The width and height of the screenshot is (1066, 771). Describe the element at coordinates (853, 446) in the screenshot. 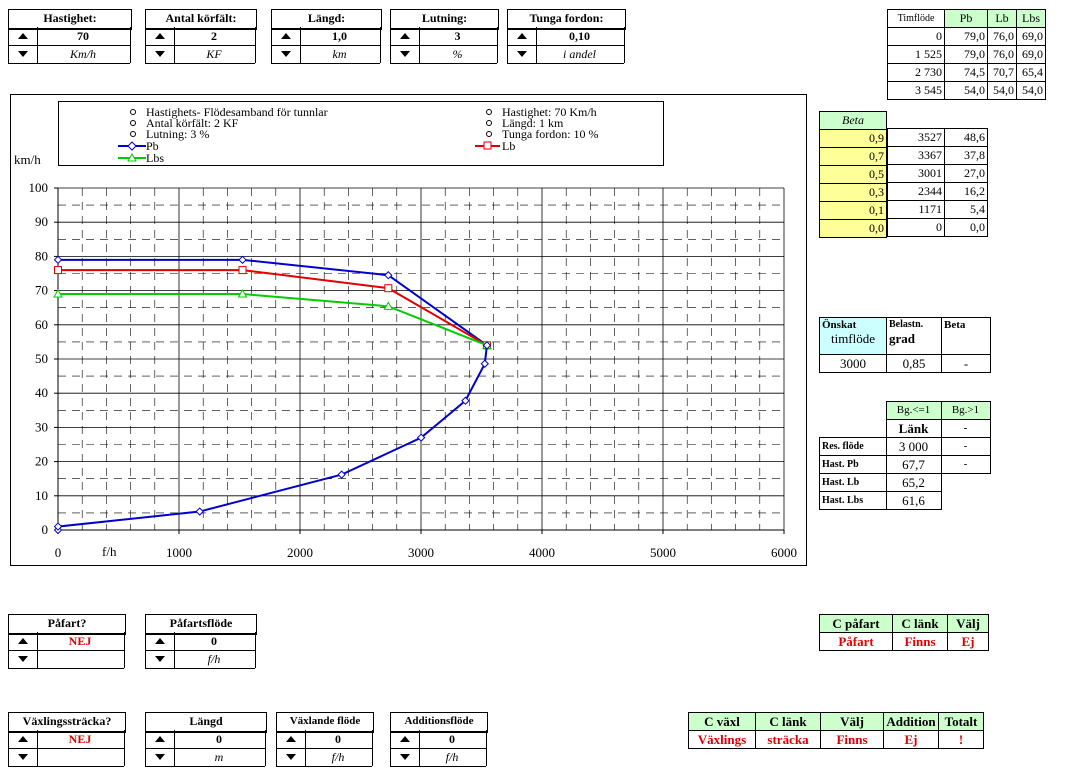

I see `results-row-label: Res. flöde` at that location.